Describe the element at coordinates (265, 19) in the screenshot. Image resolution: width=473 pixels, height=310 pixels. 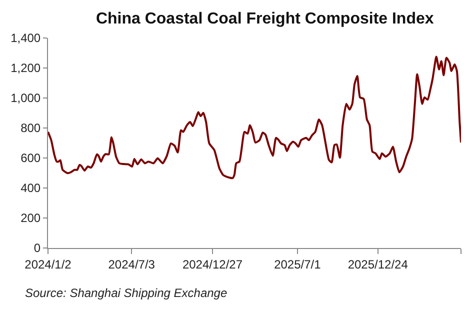
I see `chart-title: China Coastal Coal Freight Composite Index` at that location.